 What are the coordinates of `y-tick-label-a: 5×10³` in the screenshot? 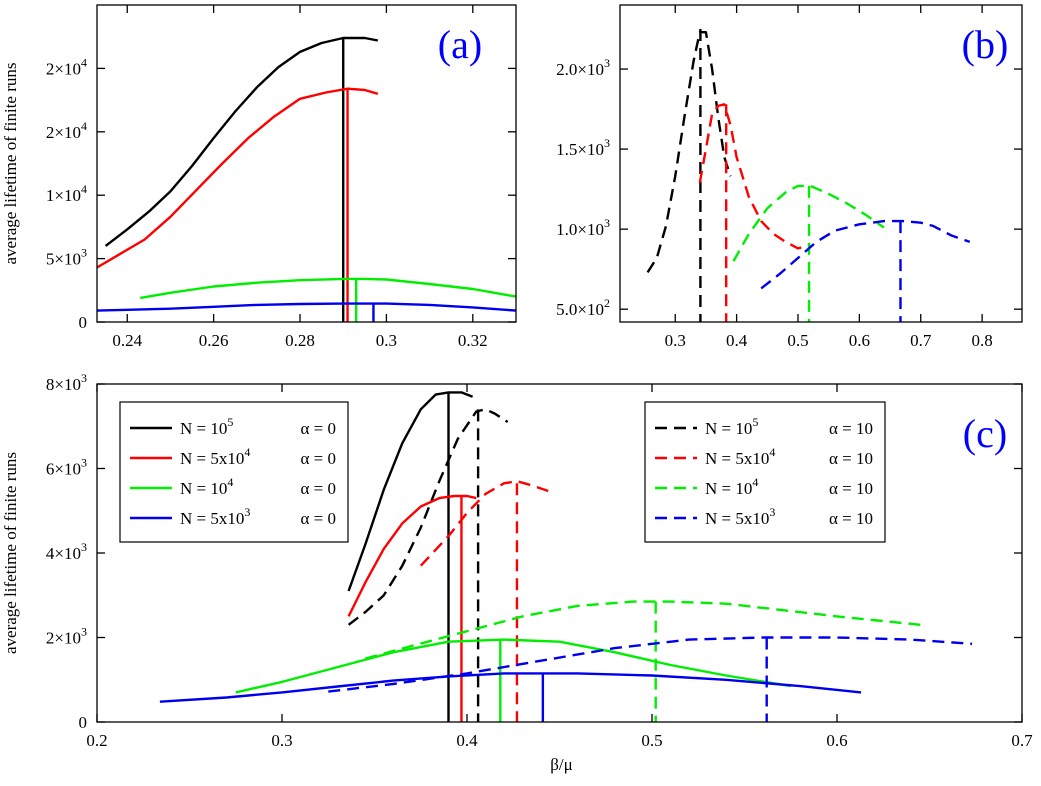 It's located at (66, 257).